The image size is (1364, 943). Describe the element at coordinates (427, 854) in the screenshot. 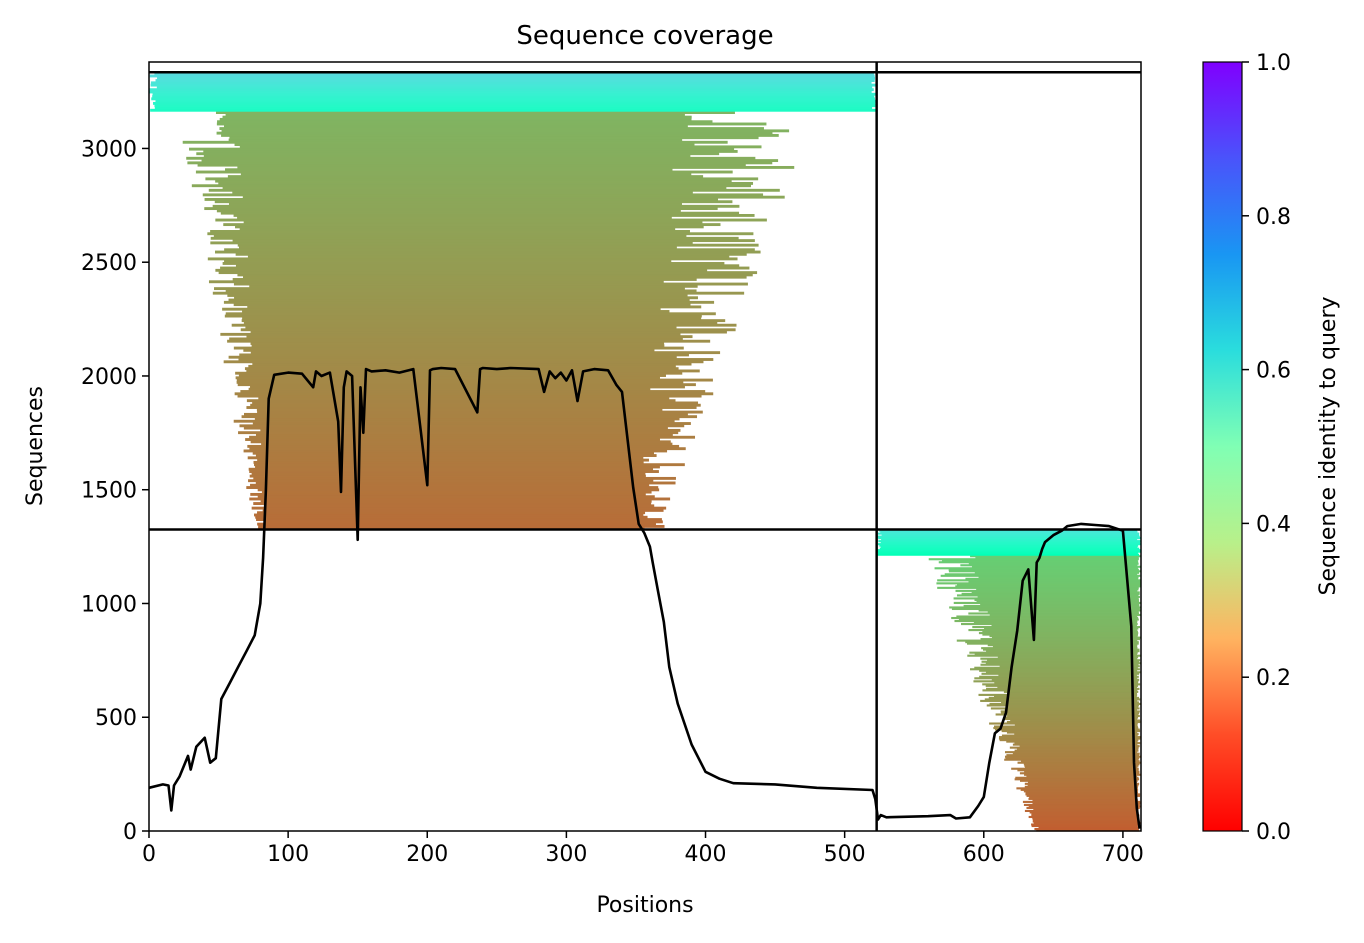

I see `x-tick-label: 200` at that location.